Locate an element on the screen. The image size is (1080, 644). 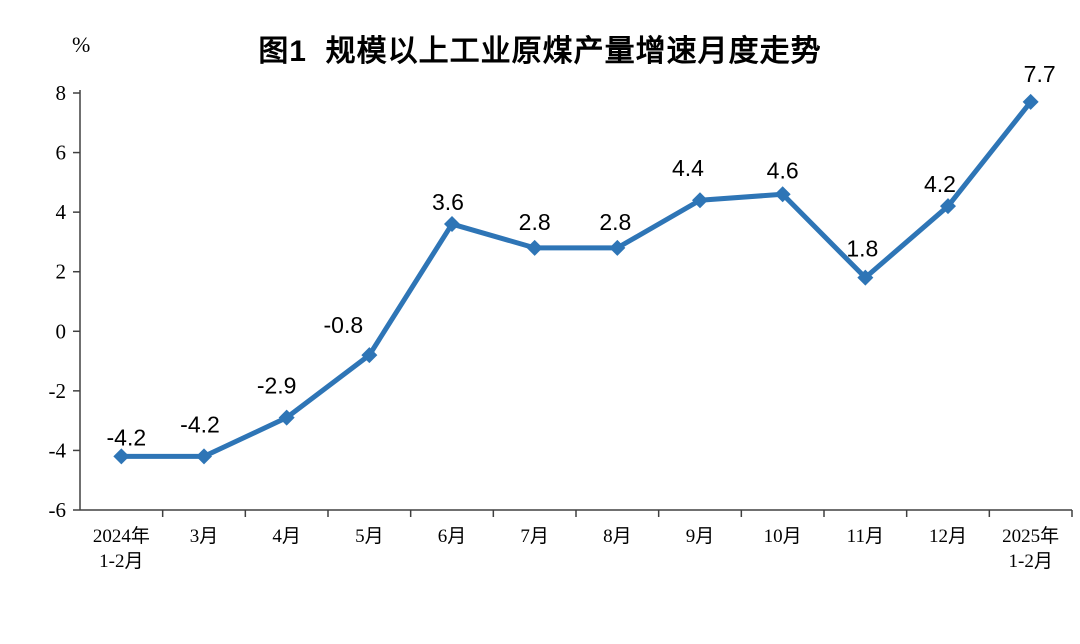
data-point-label: 3.6 is located at coordinates (448, 202).